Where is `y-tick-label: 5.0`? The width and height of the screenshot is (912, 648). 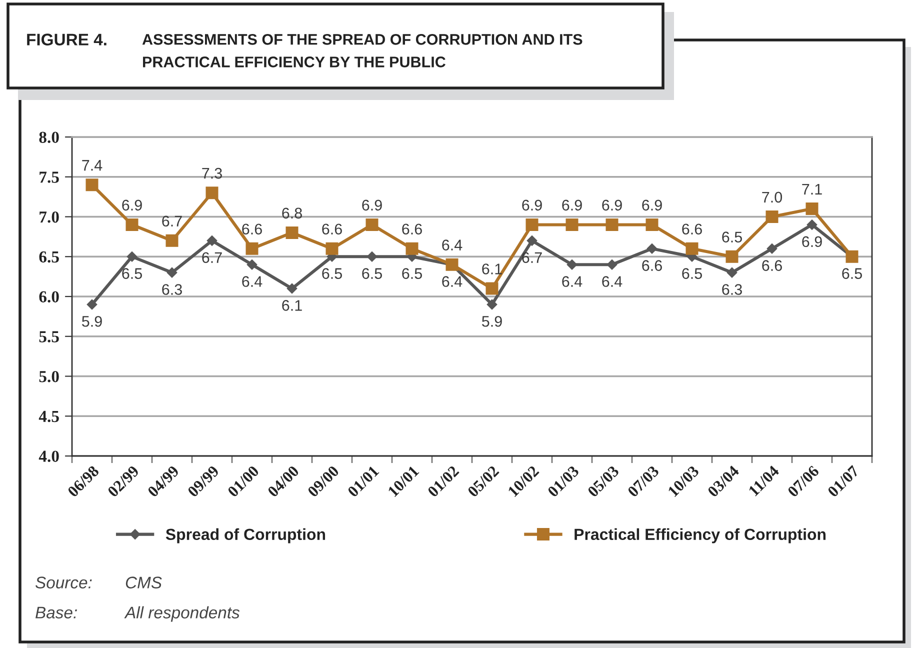
y-tick-label: 5.0 is located at coordinates (49, 376).